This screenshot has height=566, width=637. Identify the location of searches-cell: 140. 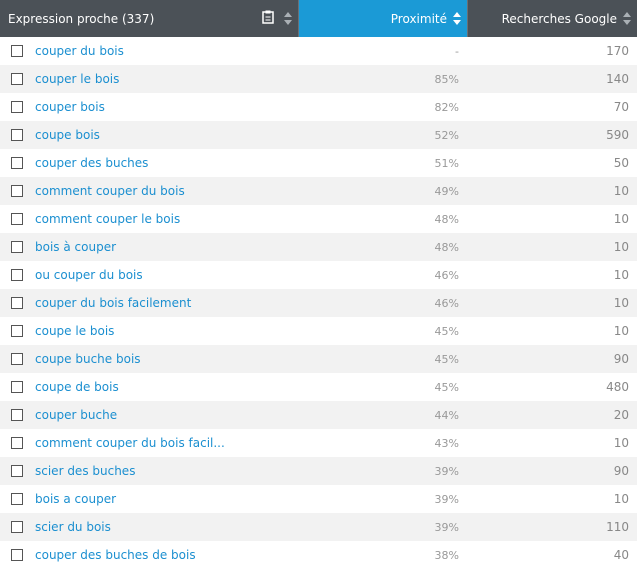
(617, 79).